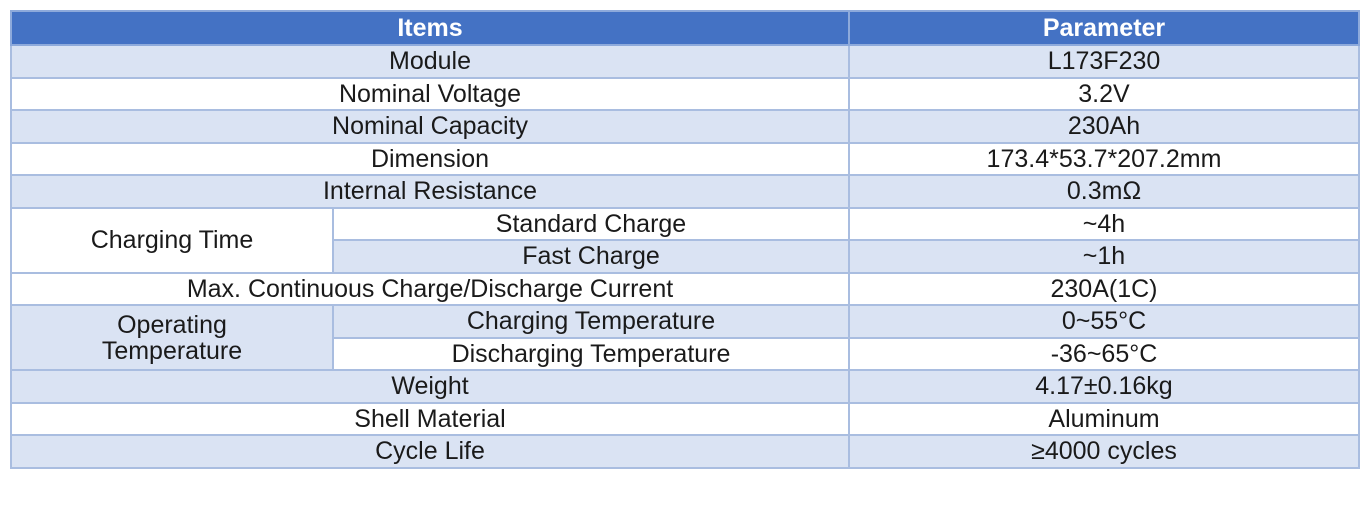  What do you see at coordinates (1104, 386) in the screenshot?
I see `value-cell: 4.17±0.16kg` at bounding box center [1104, 386].